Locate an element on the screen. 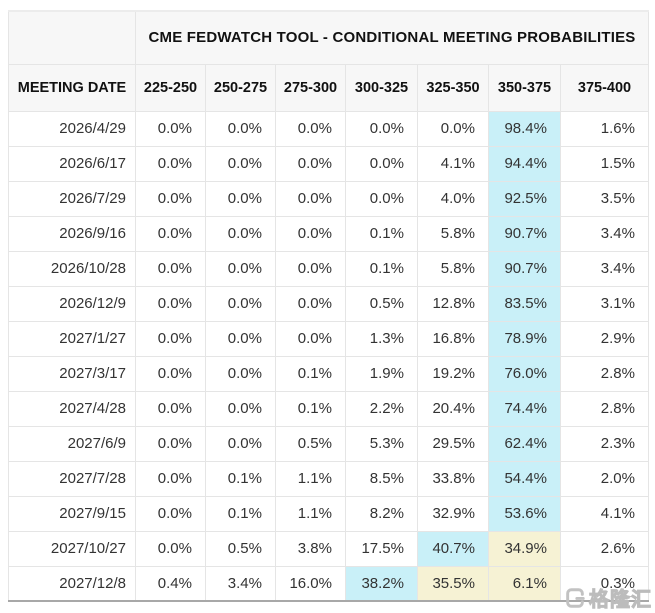  probability-cell: 19.2% is located at coordinates (453, 373).